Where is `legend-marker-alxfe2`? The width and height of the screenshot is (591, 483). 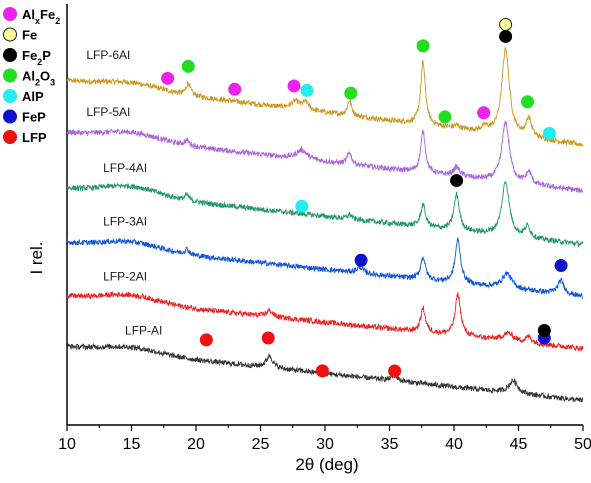
legend-marker-alxfe2 is located at coordinates (10, 14).